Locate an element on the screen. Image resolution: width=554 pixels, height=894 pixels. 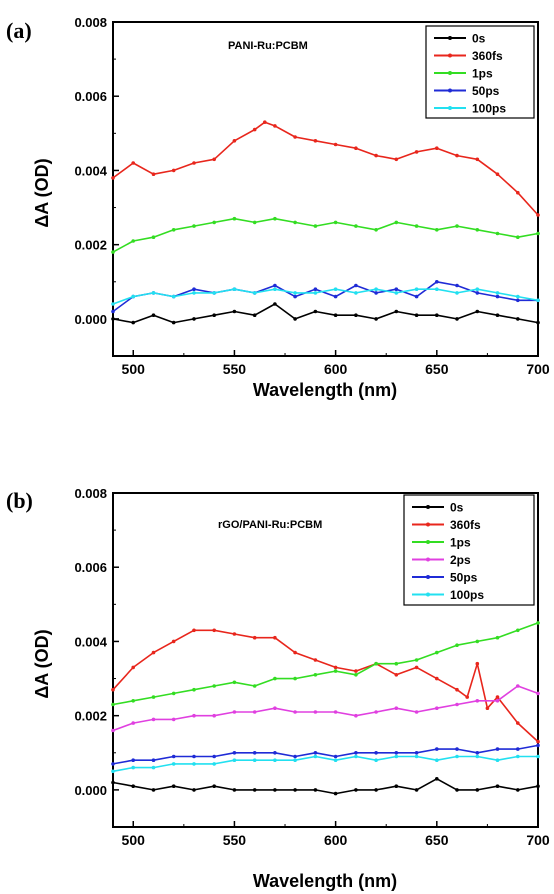
y-axis-title-b: ΔA (OD) is located at coordinates (42, 663).